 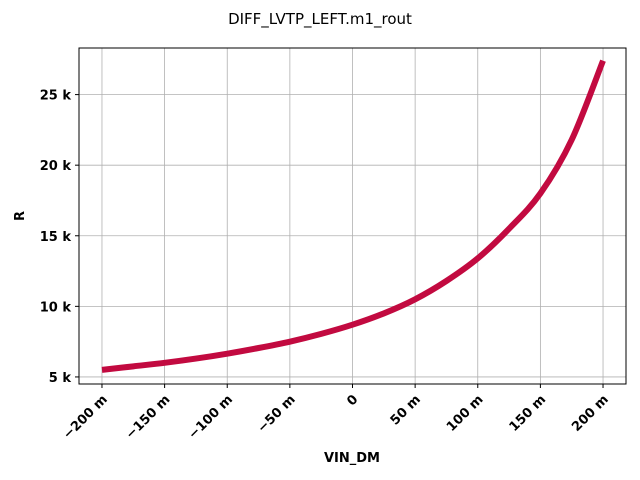 What do you see at coordinates (352, 458) in the screenshot?
I see `x-axis-label: VIN_DM` at bounding box center [352, 458].